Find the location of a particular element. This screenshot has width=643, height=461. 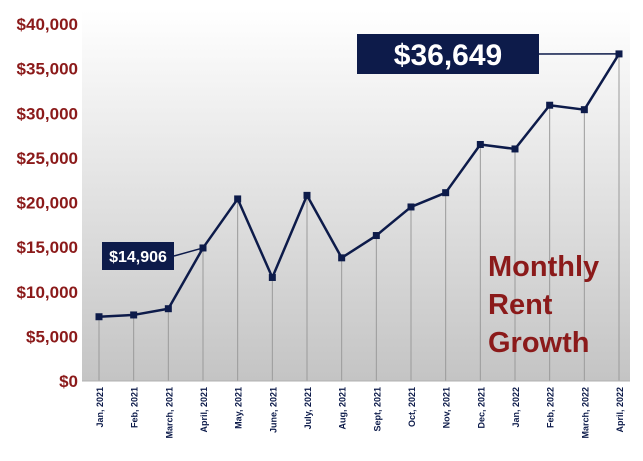

x-tick-label: April, 2021 is located at coordinates (204, 410).